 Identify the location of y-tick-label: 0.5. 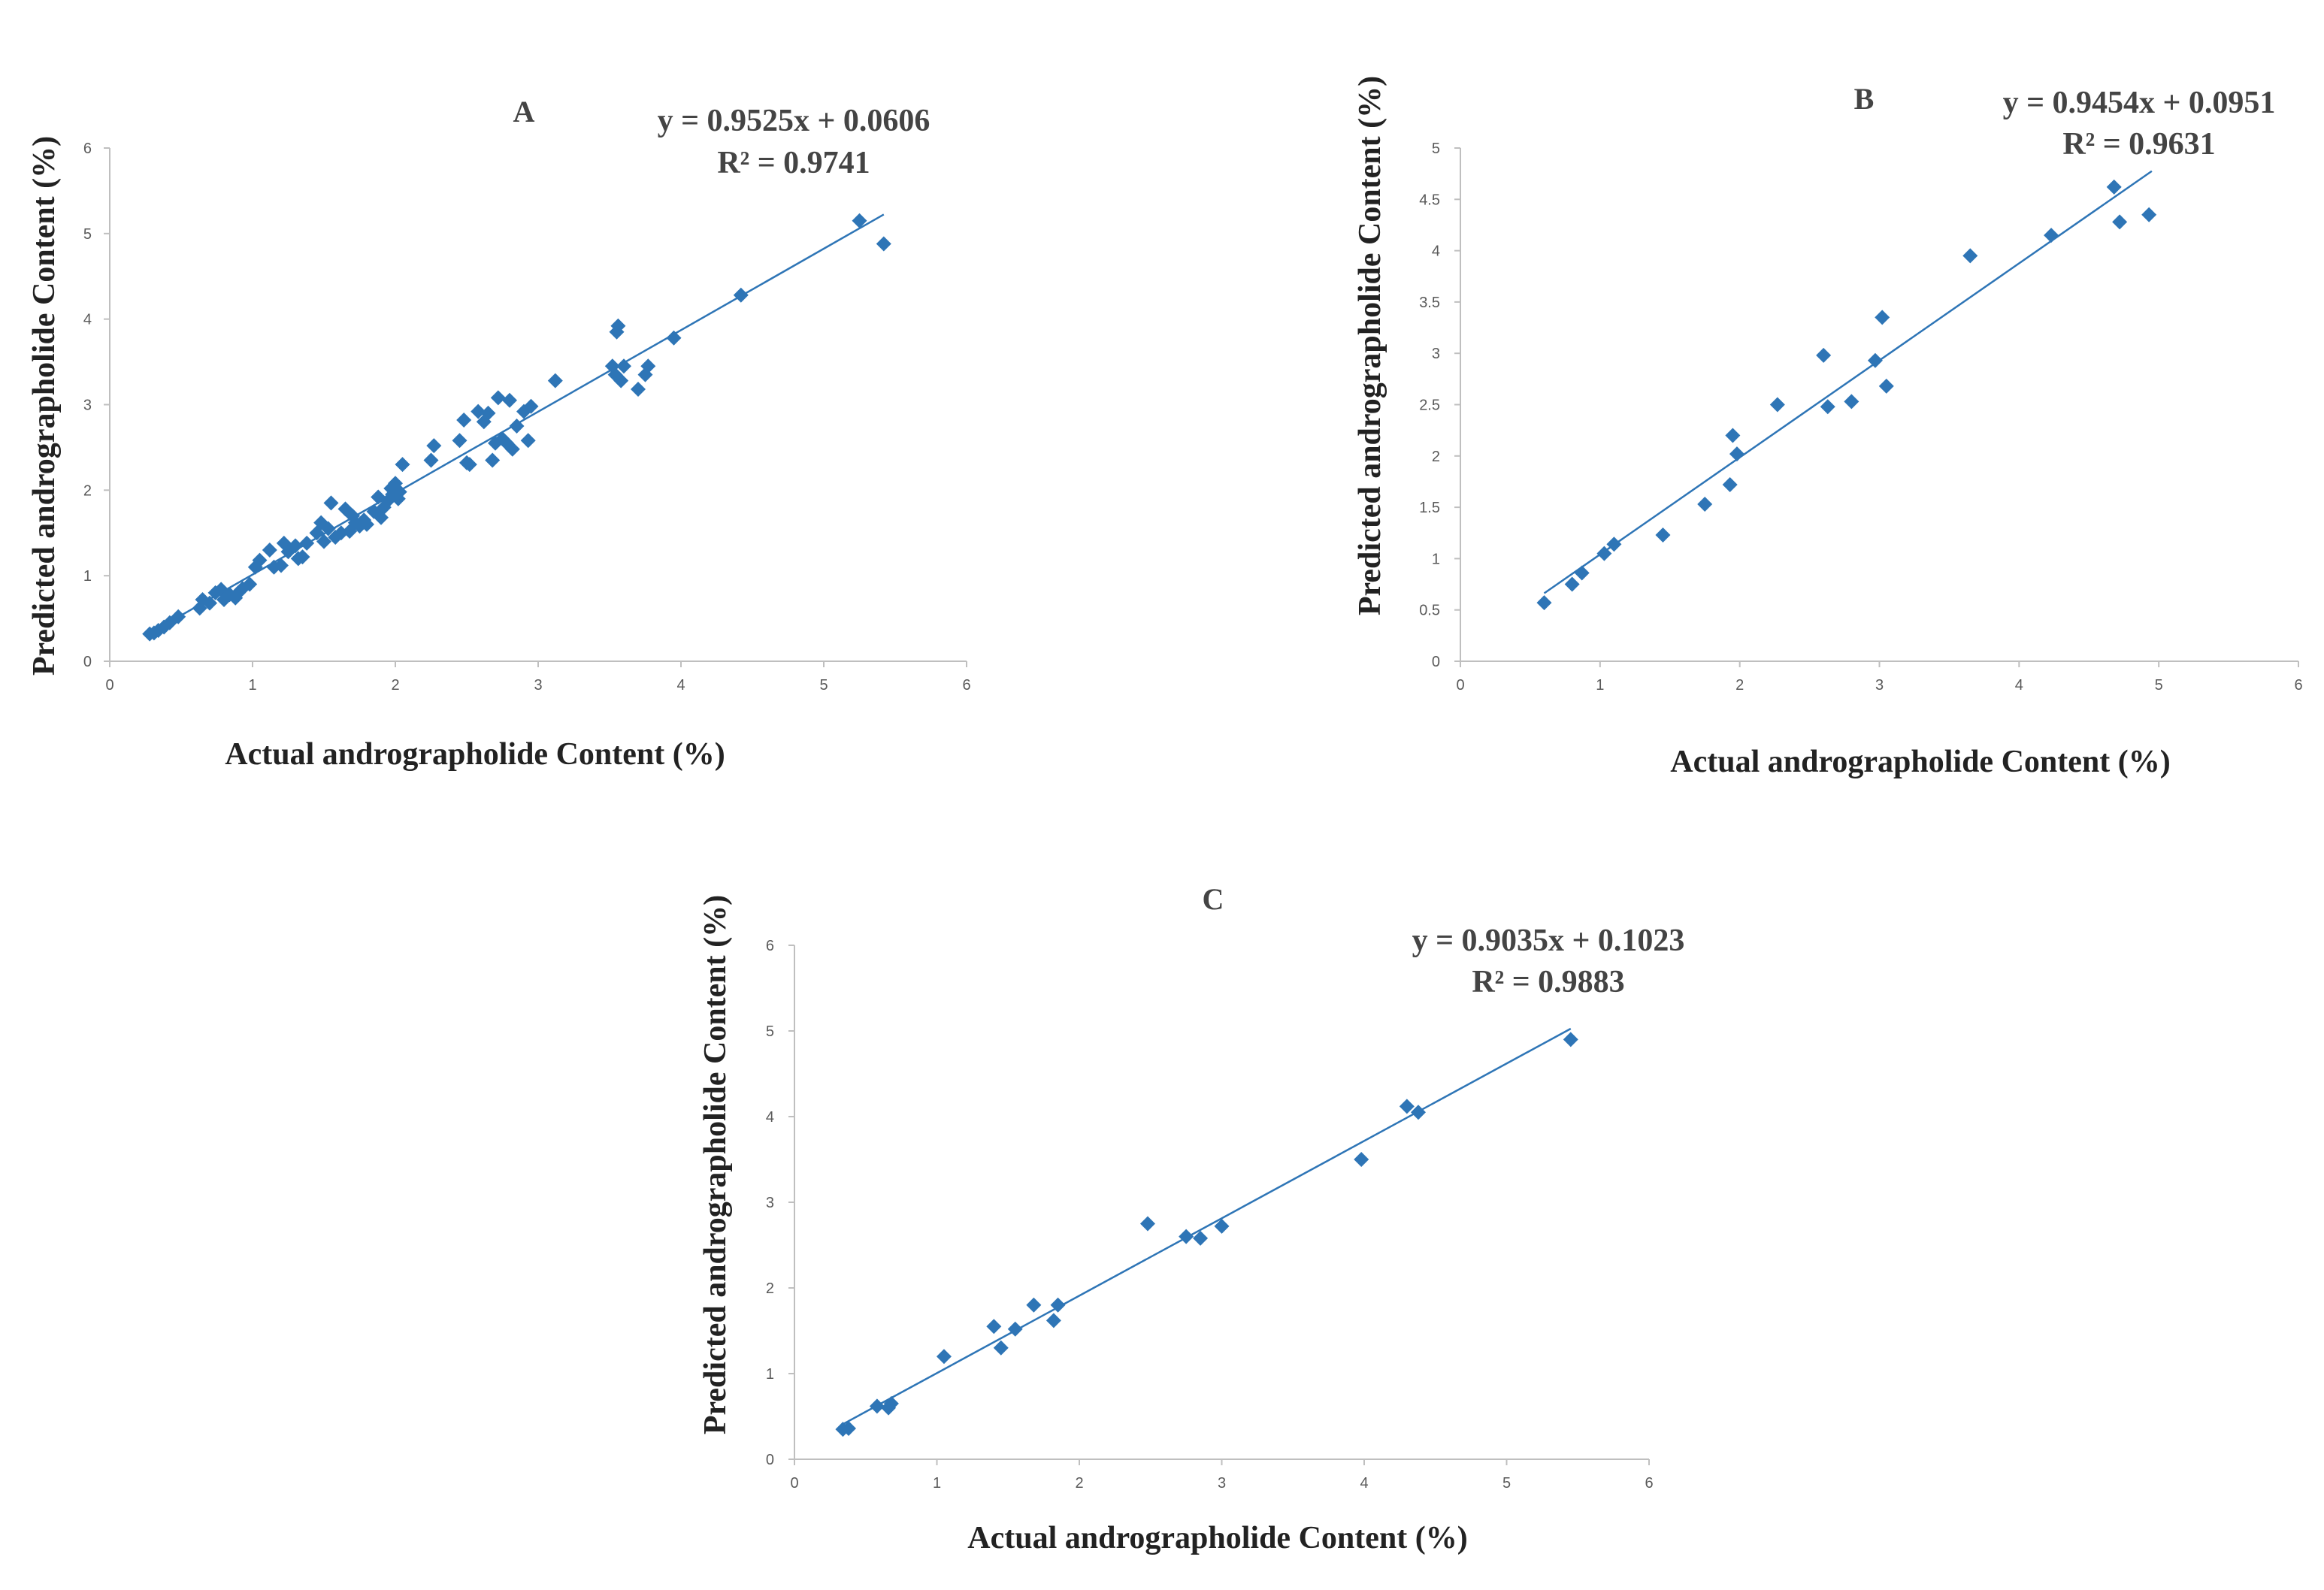
(1429, 611).